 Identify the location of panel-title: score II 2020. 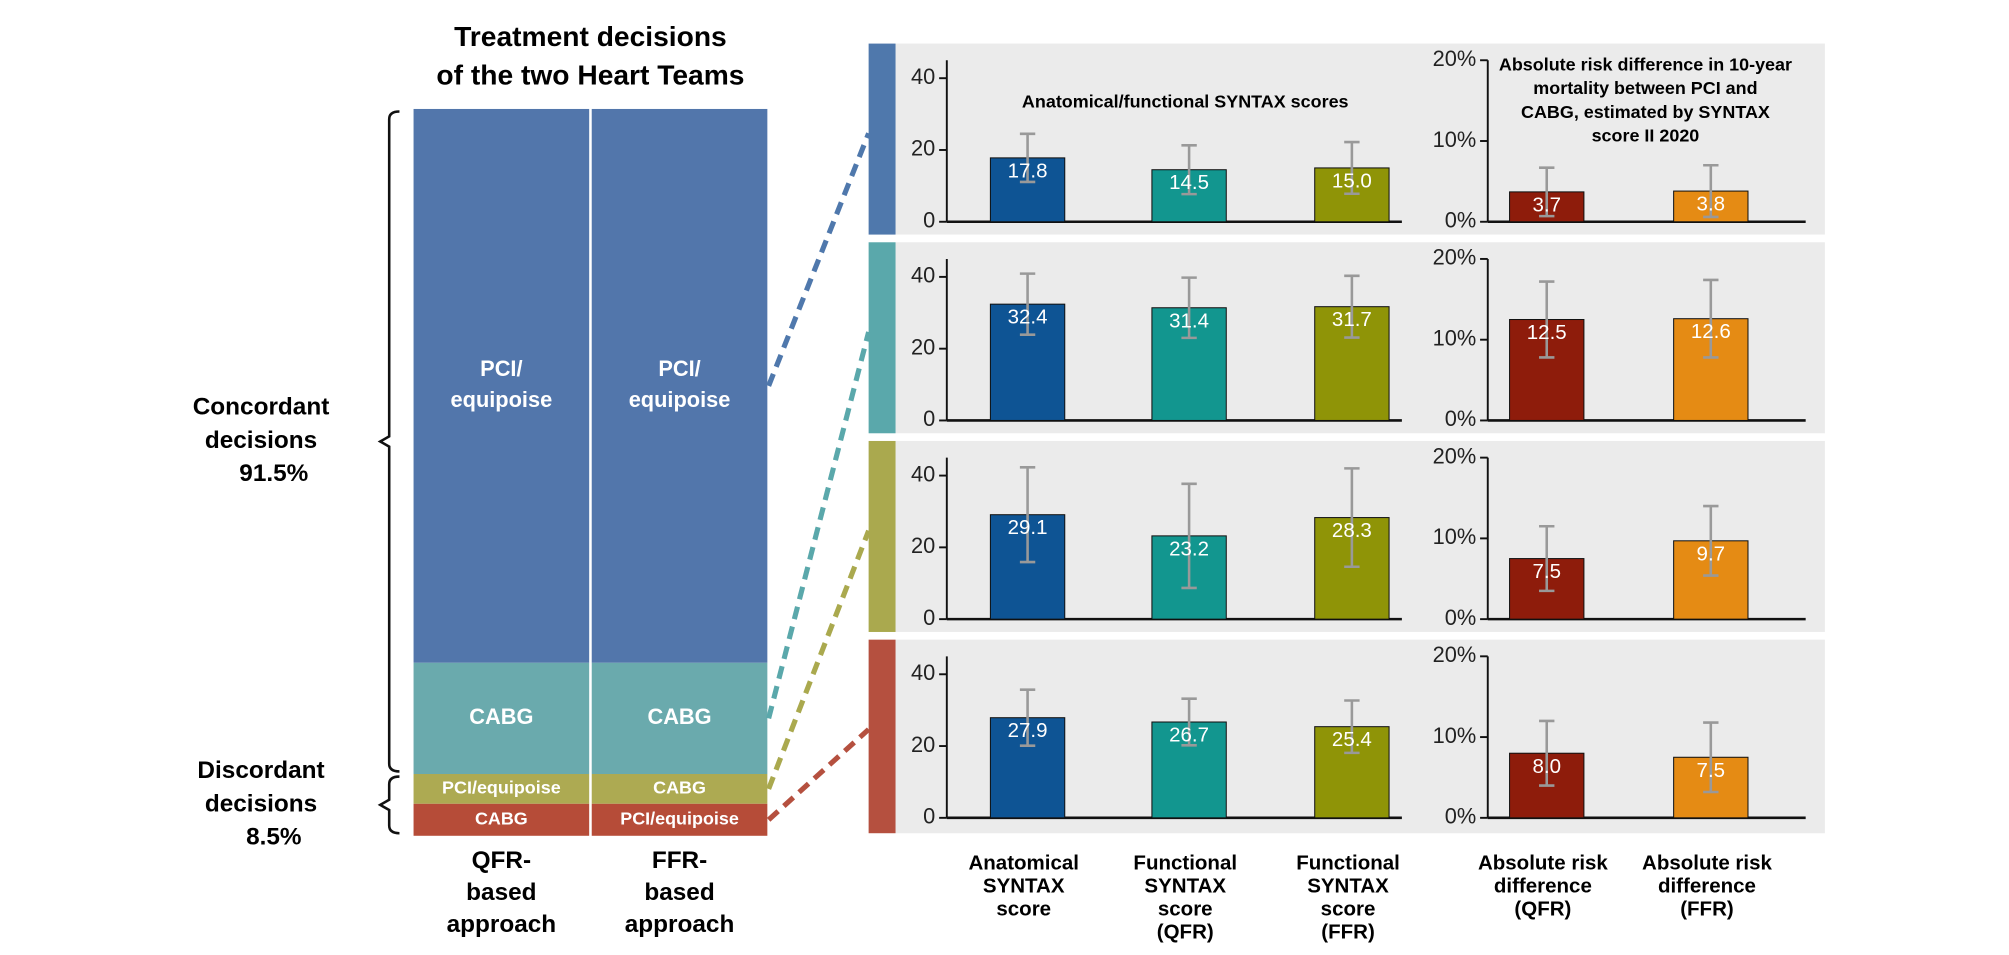
(1646, 136).